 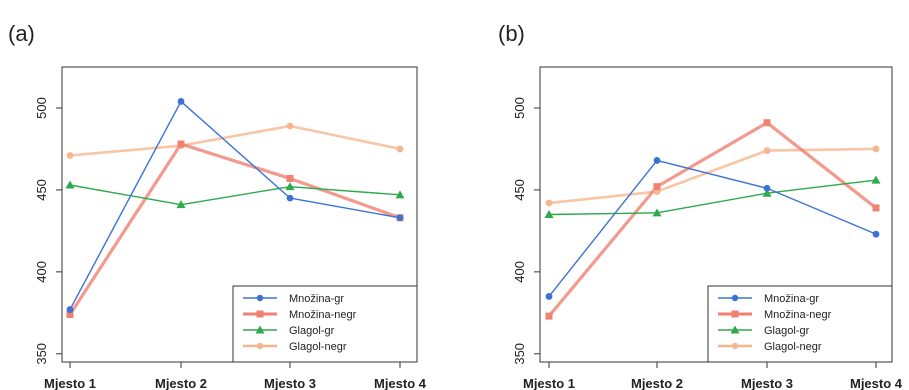 I want to click on panel-label: (a), so click(x=21, y=33).